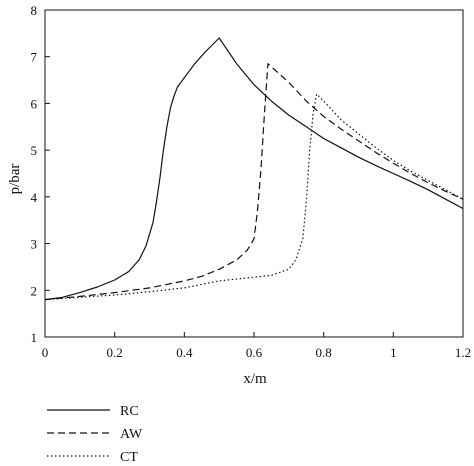 The height and width of the screenshot is (466, 474). I want to click on y-tick-label: 7, so click(34, 57).